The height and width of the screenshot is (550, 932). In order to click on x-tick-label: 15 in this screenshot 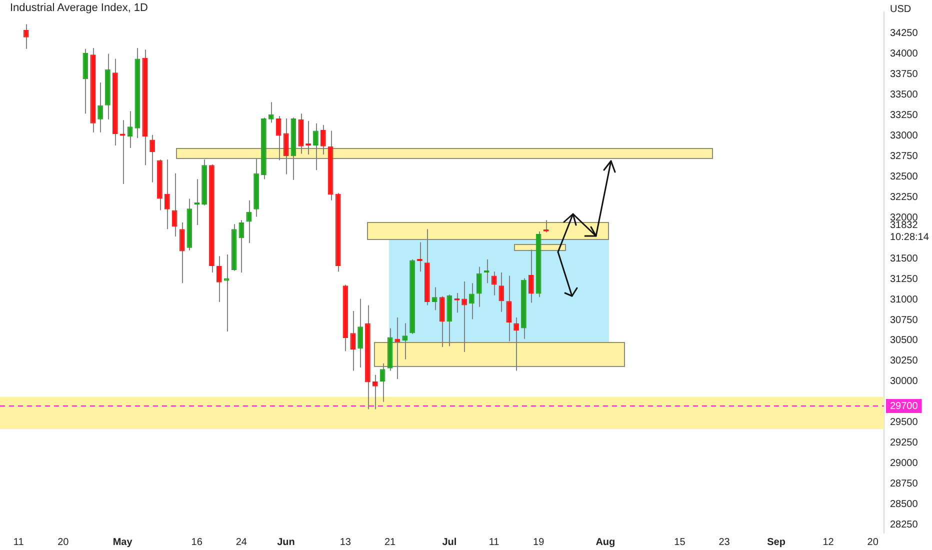, I will do `click(680, 542)`.